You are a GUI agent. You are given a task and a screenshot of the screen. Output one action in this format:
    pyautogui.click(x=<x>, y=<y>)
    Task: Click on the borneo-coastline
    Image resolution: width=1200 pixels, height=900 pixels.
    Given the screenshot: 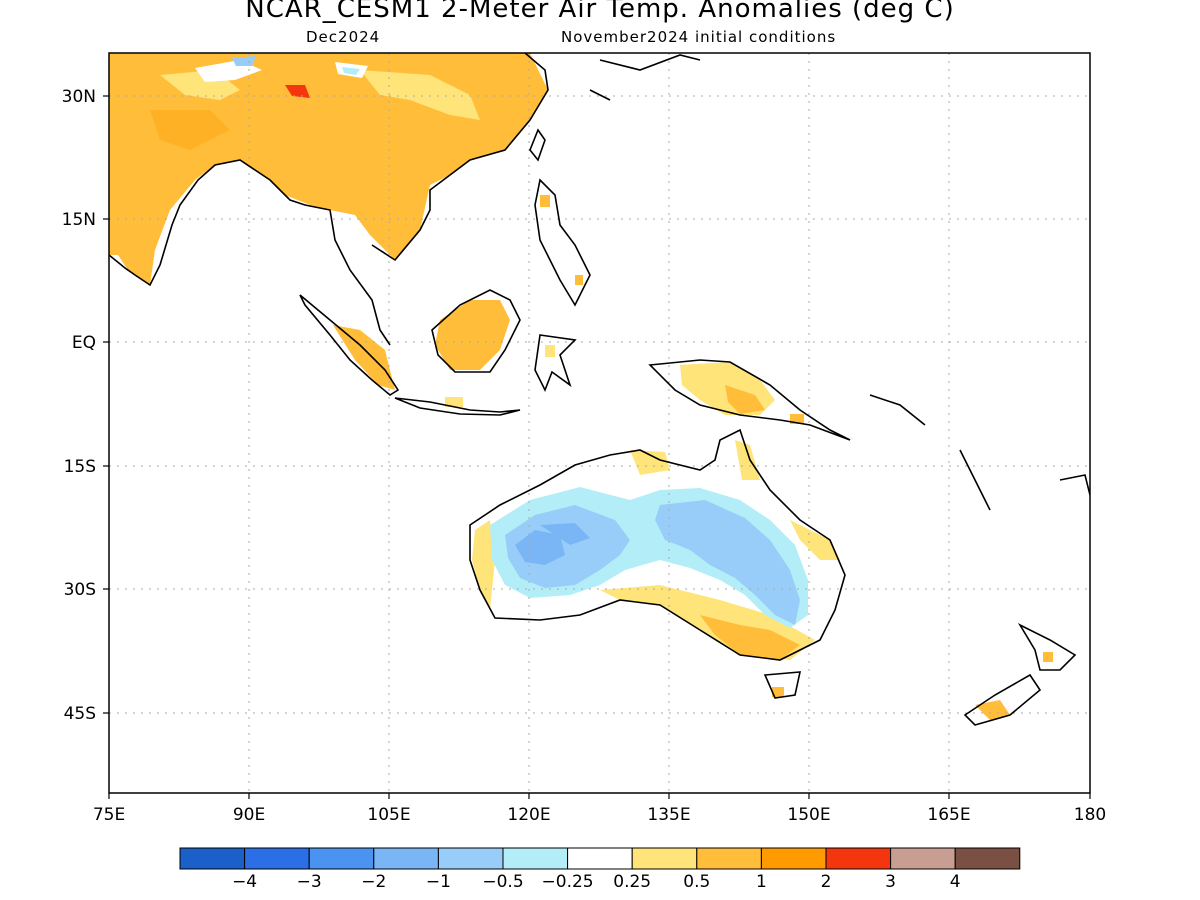 What is the action you would take?
    pyautogui.click(x=476, y=331)
    